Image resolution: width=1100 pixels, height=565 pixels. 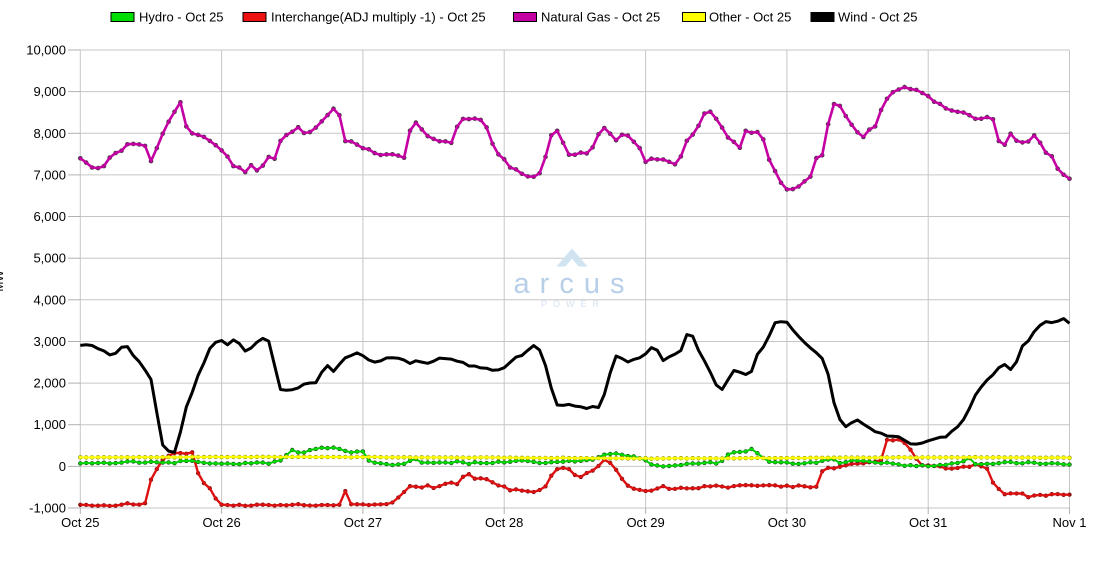 What do you see at coordinates (49, 299) in the screenshot?
I see `svg-text: 4,000` at bounding box center [49, 299].